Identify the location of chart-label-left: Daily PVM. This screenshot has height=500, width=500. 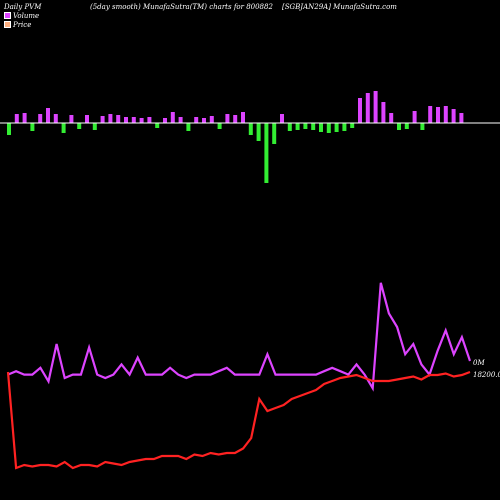
(23, 7).